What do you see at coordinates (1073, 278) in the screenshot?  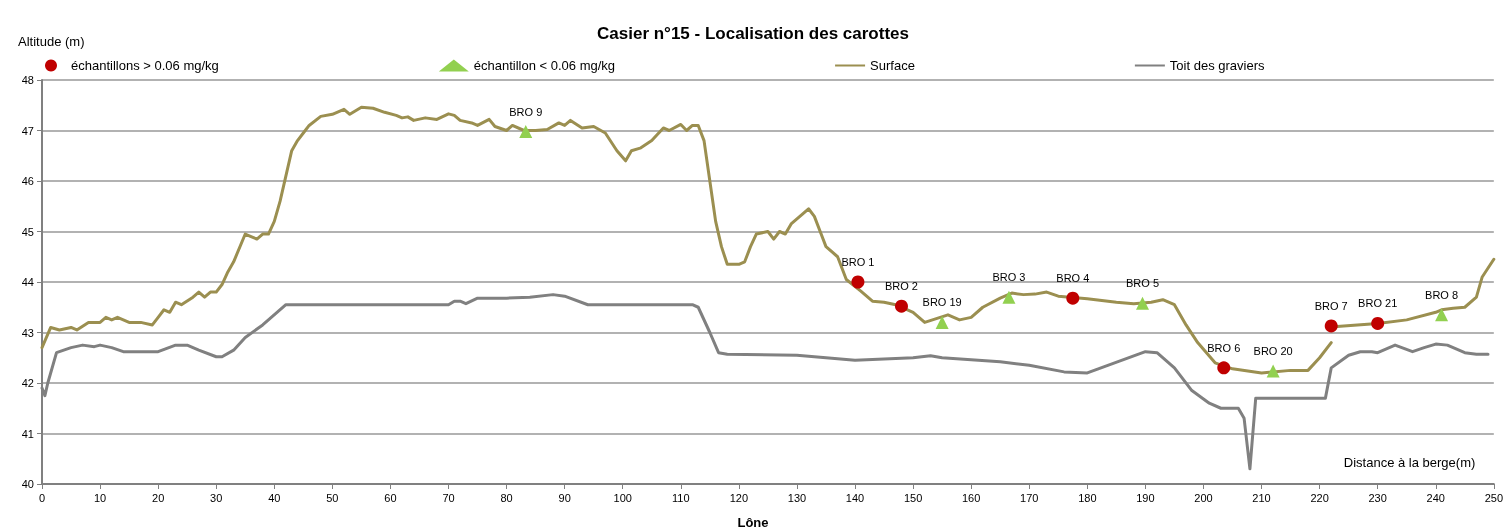 I see `data-label: BRO 4` at bounding box center [1073, 278].